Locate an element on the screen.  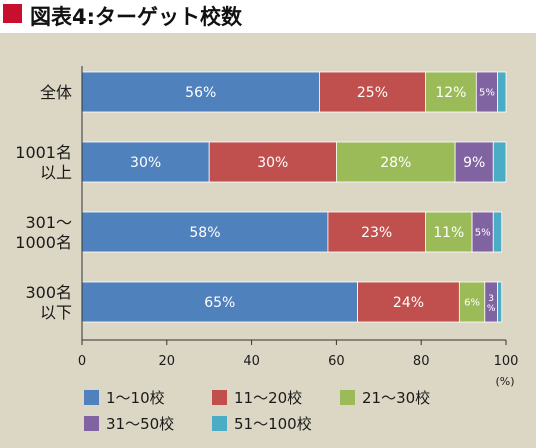
data-label-2-0: 58% is located at coordinates (204, 233).